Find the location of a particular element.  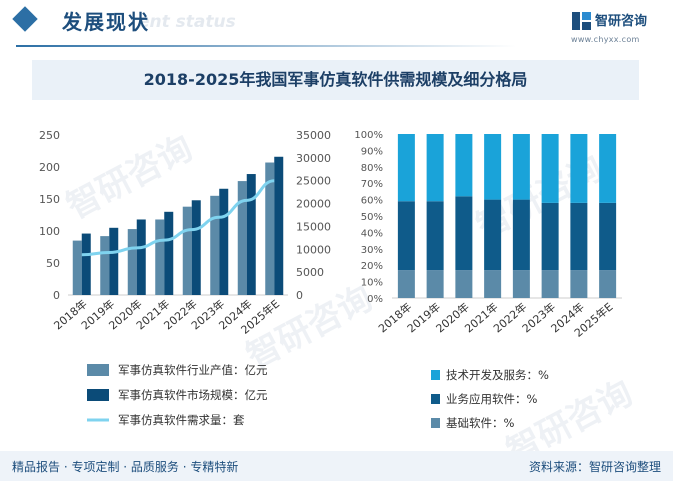

right-y-tick-label: 15000 is located at coordinates (313, 226).